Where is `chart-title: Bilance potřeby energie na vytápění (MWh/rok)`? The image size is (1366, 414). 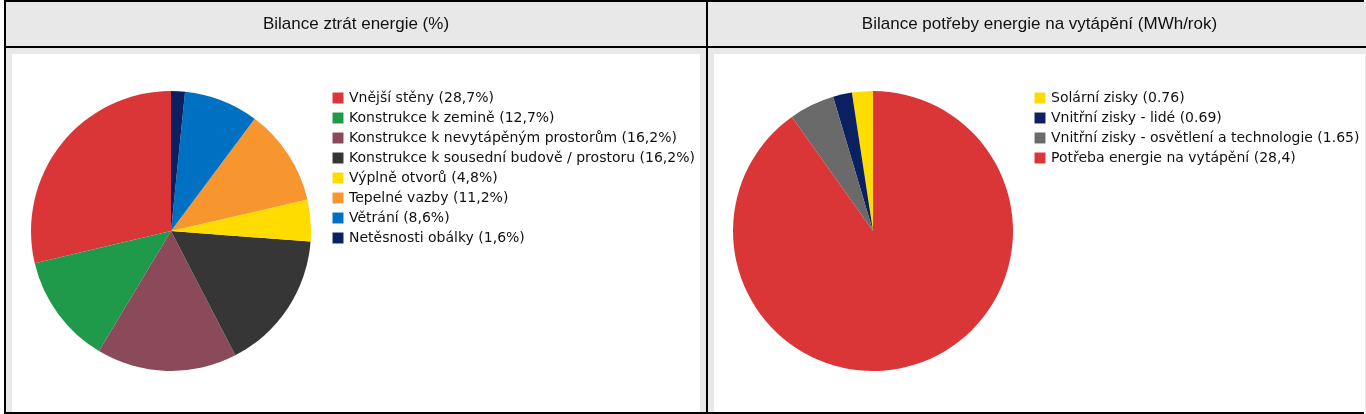
chart-title: Bilance potřeby energie na vytápění (MWh/rok) is located at coordinates (1037, 25).